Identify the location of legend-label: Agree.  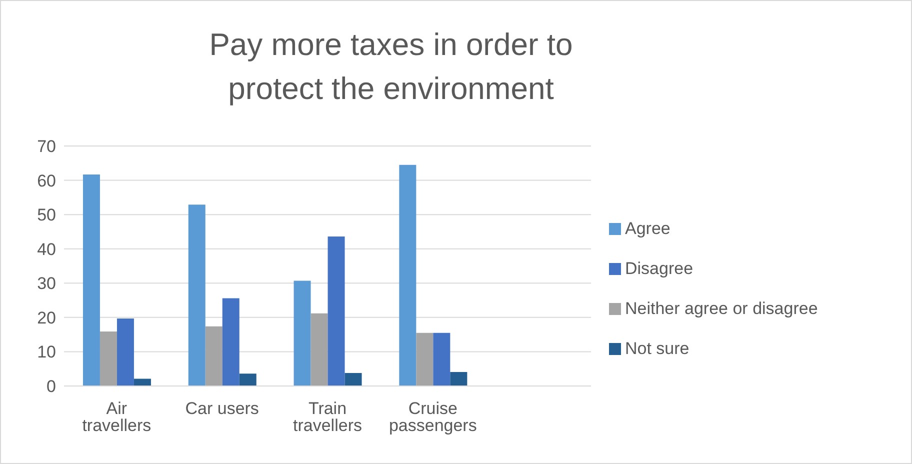
(647, 228).